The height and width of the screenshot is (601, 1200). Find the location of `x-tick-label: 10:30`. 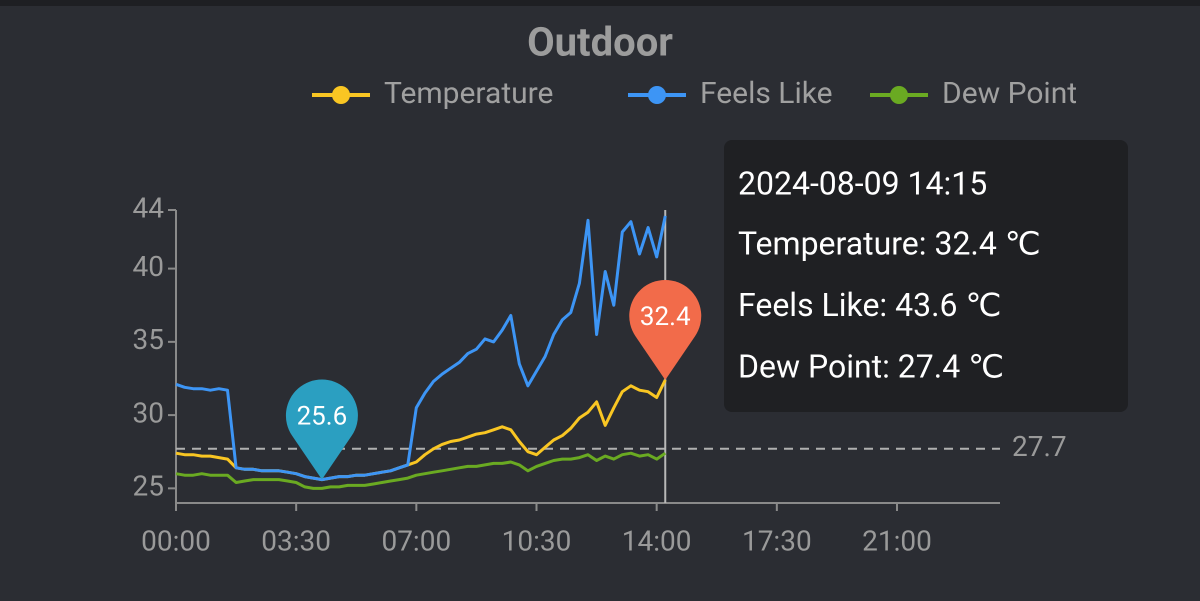

x-tick-label: 10:30 is located at coordinates (537, 540).